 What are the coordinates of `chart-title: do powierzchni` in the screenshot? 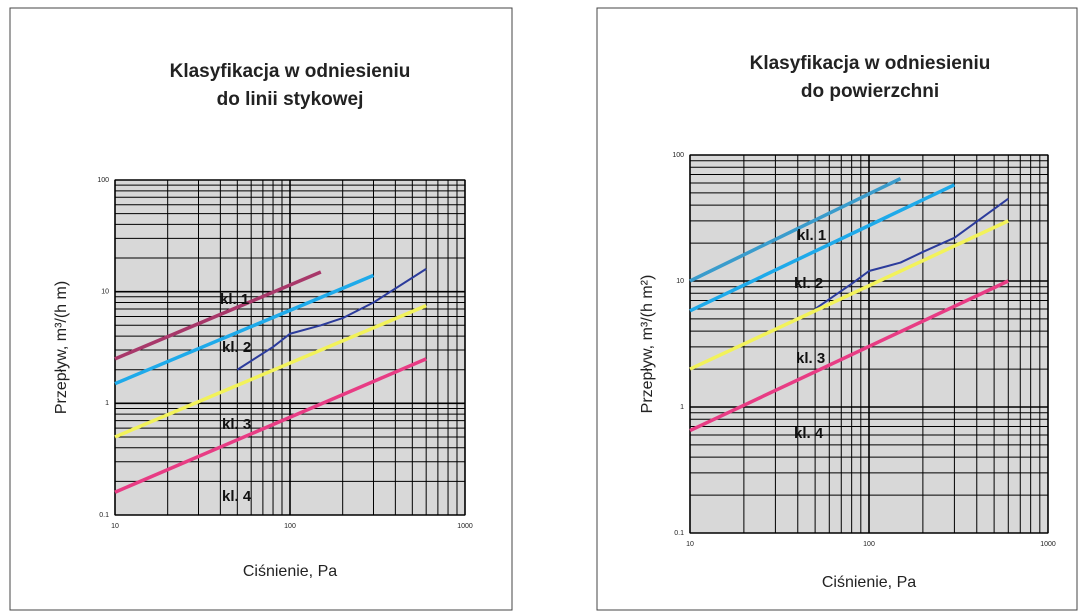 It's located at (870, 91).